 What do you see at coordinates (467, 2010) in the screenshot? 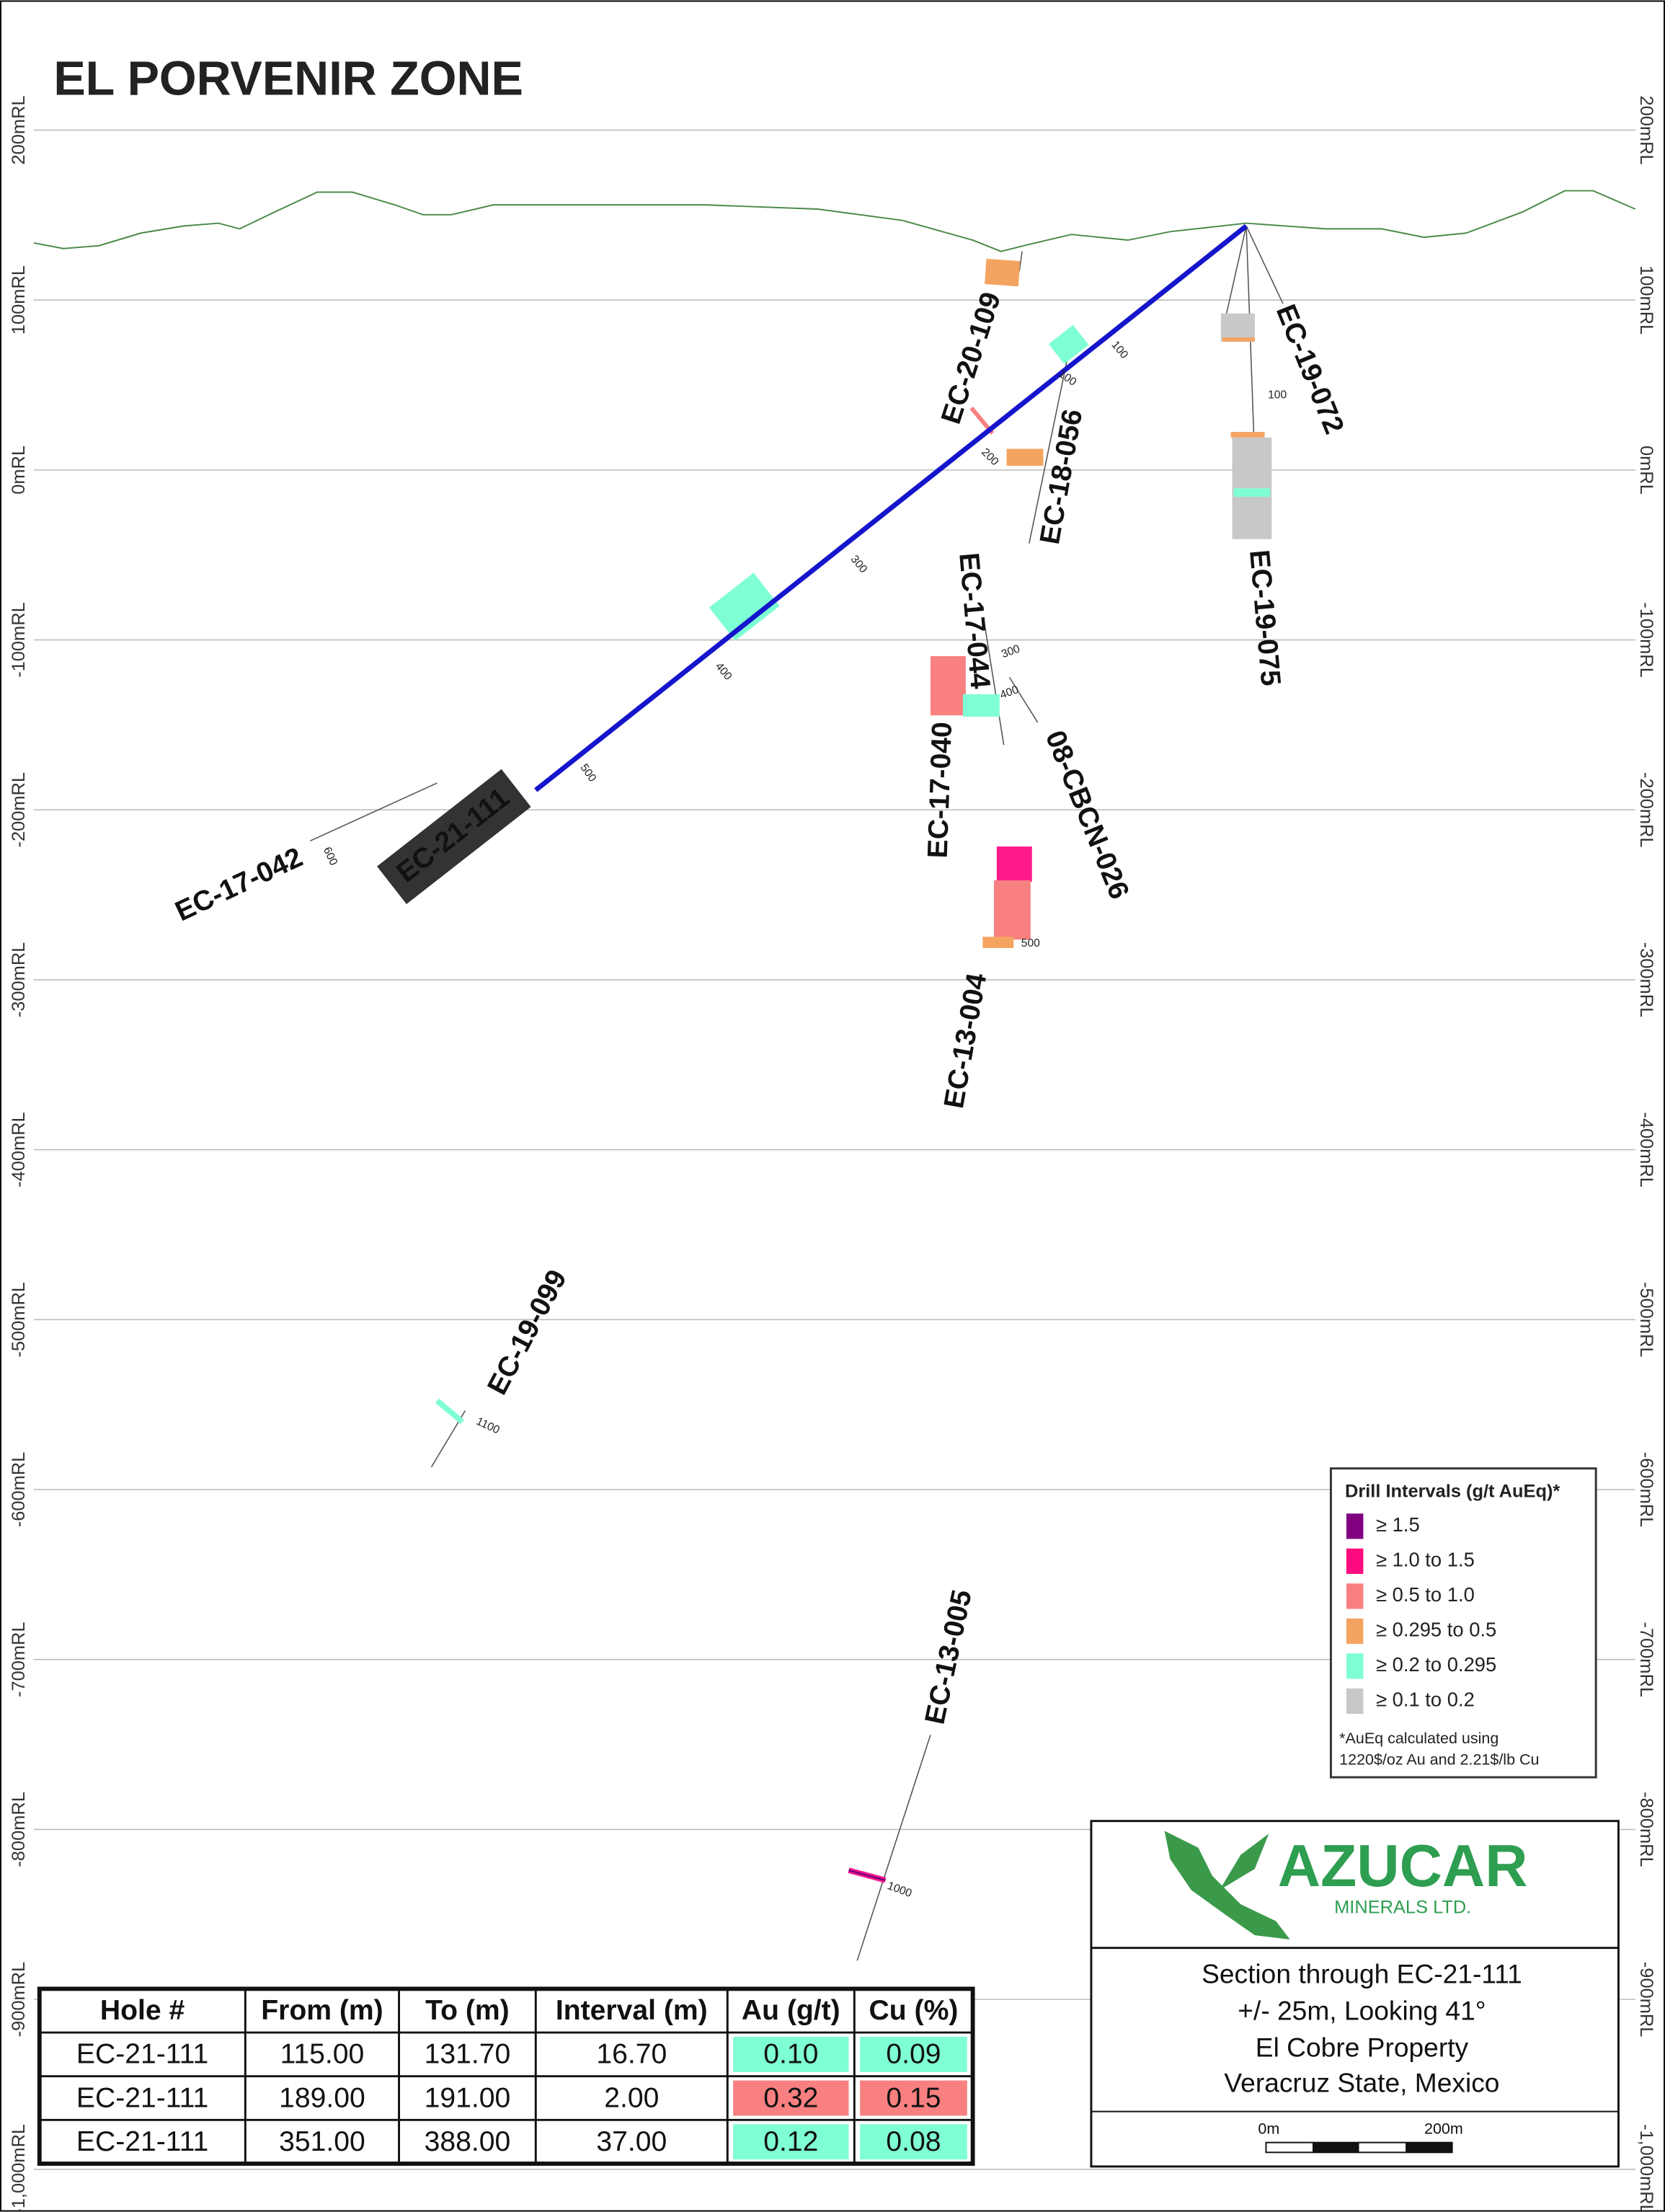
I see `table-header: To (m)` at bounding box center [467, 2010].